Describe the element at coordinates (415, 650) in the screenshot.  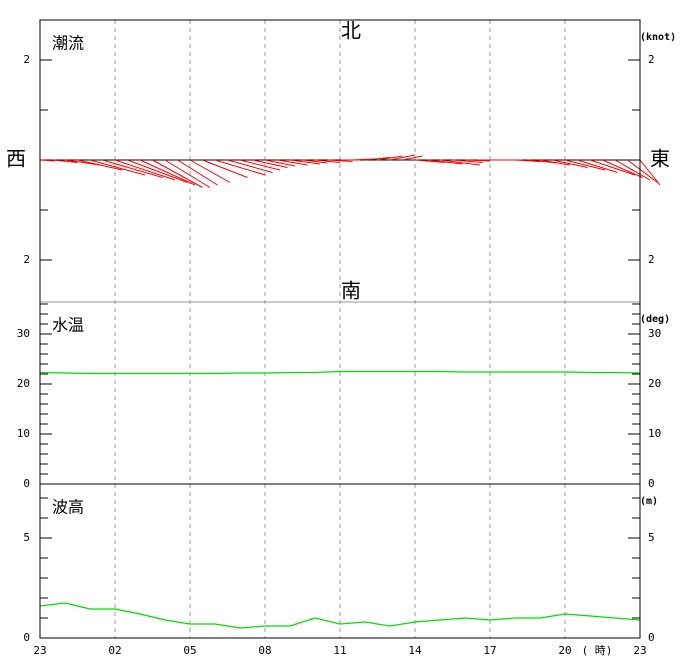
I see `x-tick-label: 14` at that location.